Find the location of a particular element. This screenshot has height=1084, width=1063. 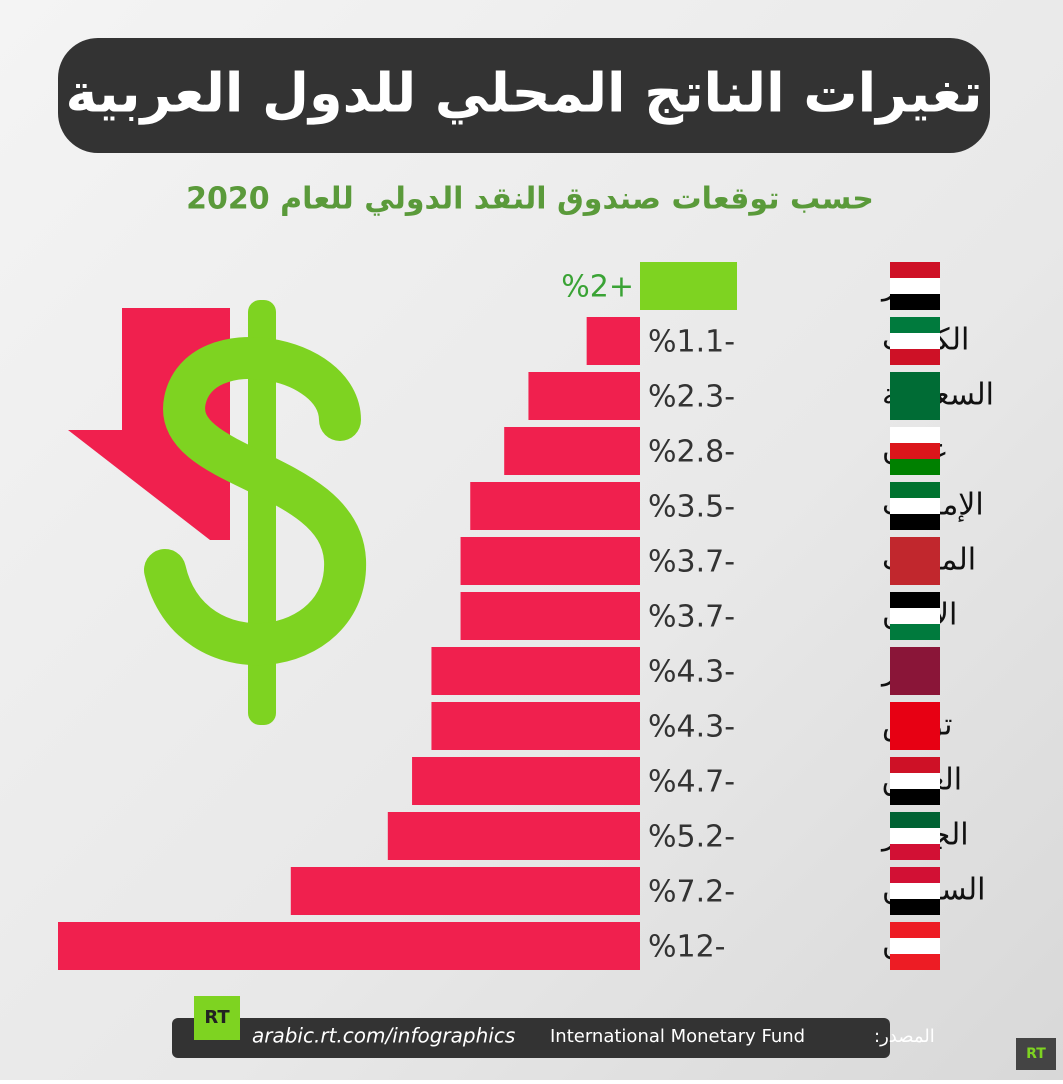

value-label: %1.1- is located at coordinates (691, 342).